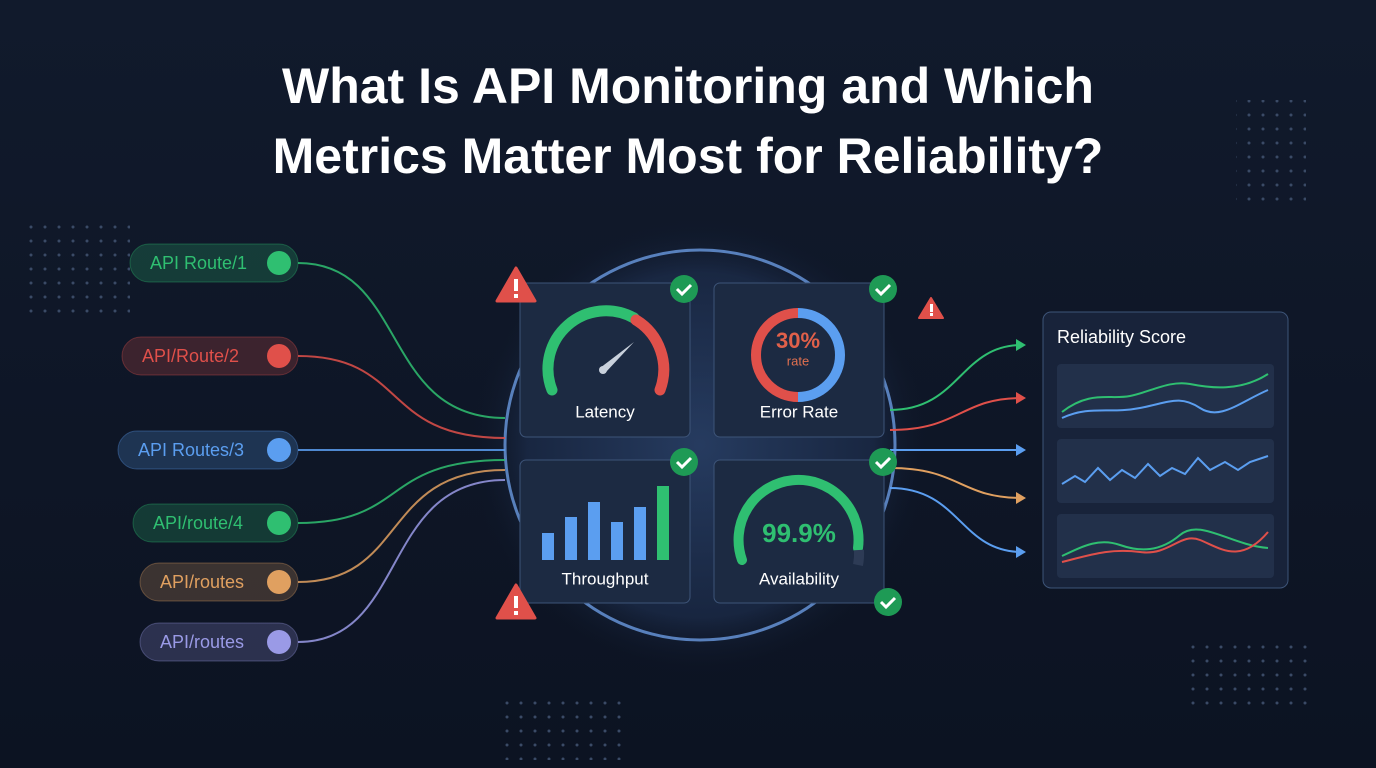 The width and height of the screenshot is (1376, 768). What do you see at coordinates (688, 86) in the screenshot?
I see `title-line: What Is API Monitoring and Which` at bounding box center [688, 86].